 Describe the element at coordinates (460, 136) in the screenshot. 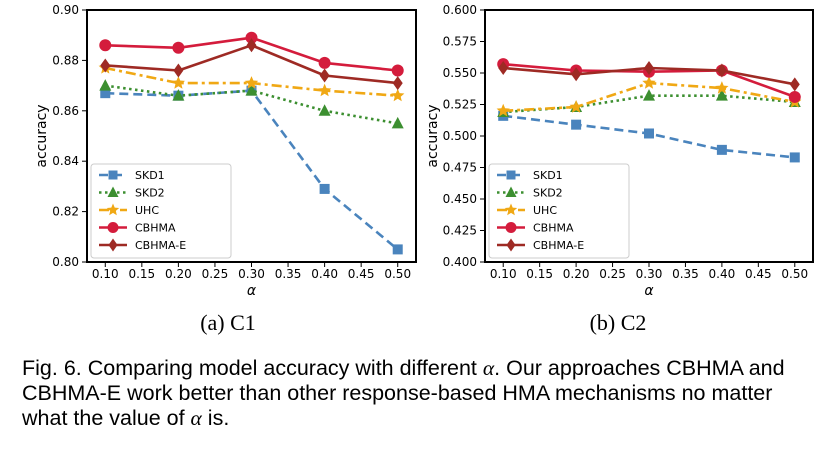

I see `y-tick-label: 0.500` at that location.